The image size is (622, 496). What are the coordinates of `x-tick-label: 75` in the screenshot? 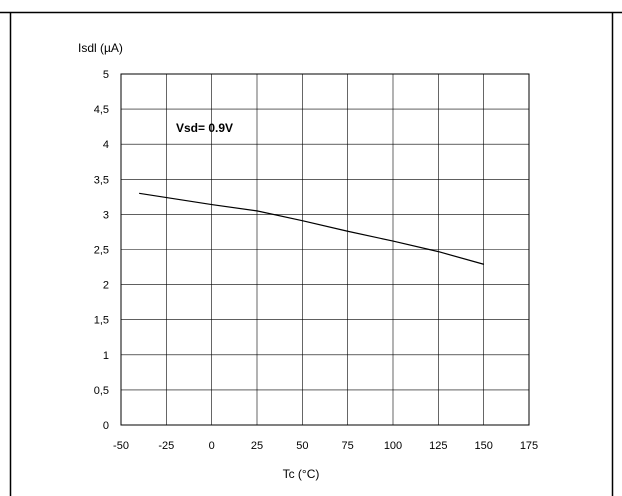 It's located at (348, 446).